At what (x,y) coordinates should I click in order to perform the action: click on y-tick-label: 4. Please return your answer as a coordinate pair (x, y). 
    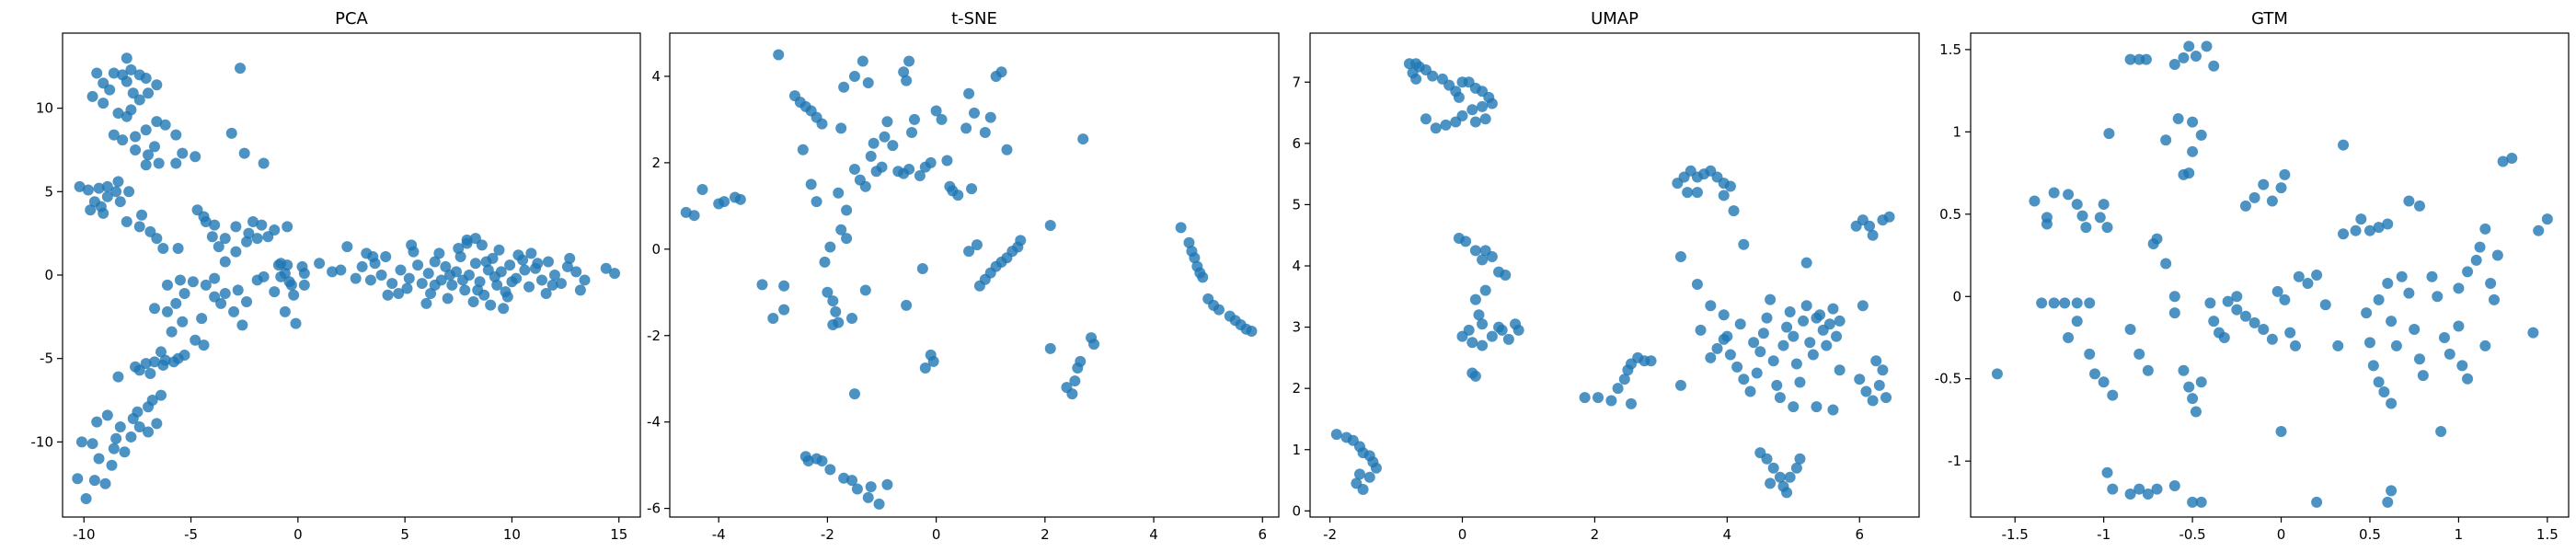
    Looking at the image, I should click on (656, 76).